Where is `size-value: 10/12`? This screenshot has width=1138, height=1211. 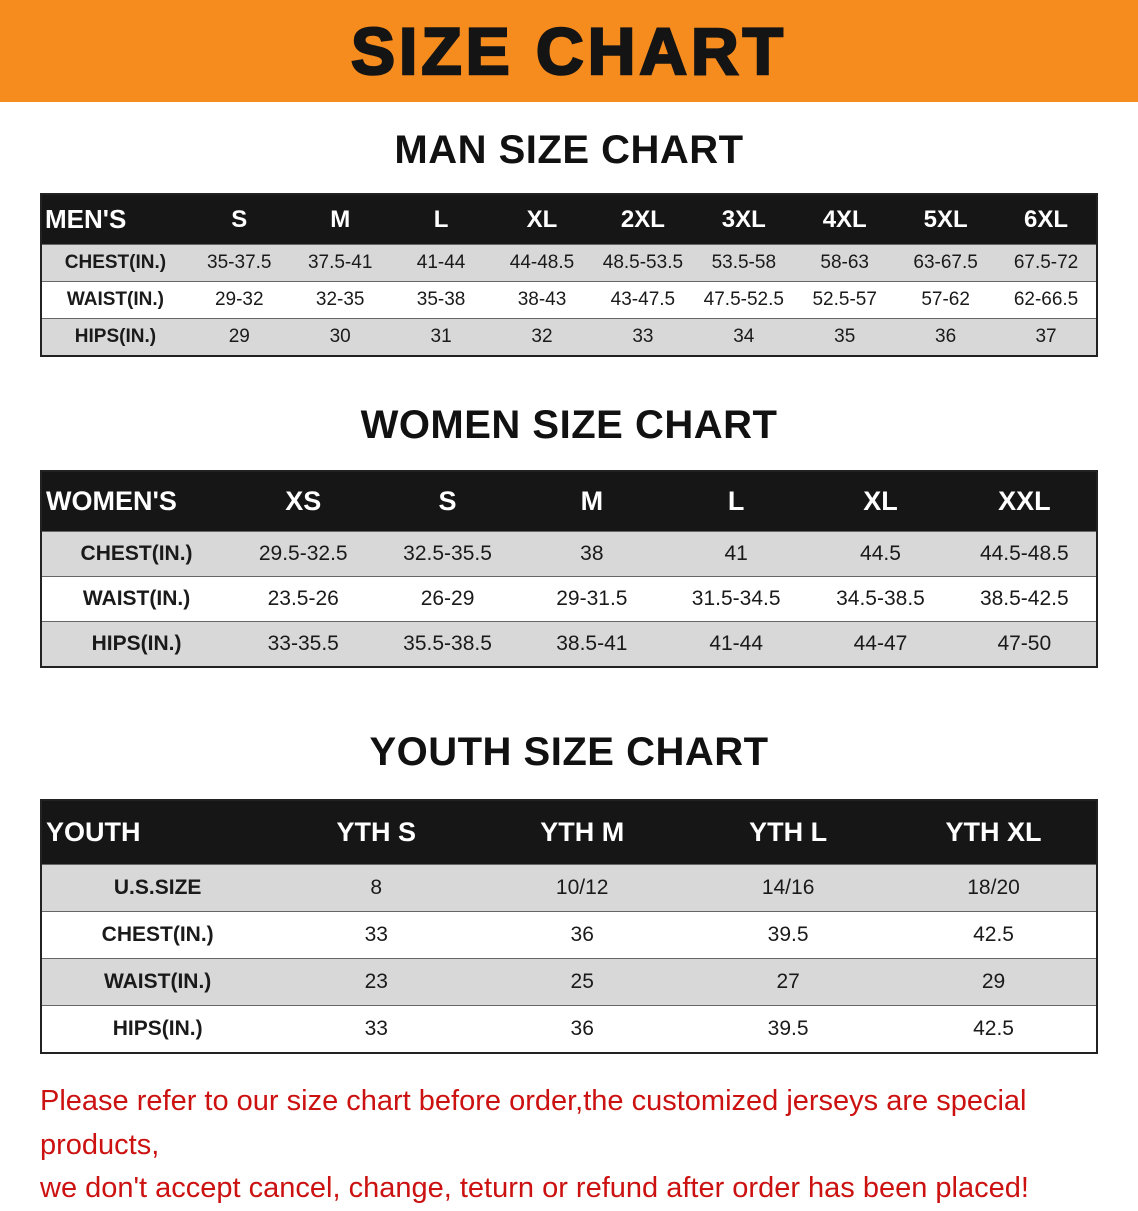 size-value: 10/12 is located at coordinates (582, 888).